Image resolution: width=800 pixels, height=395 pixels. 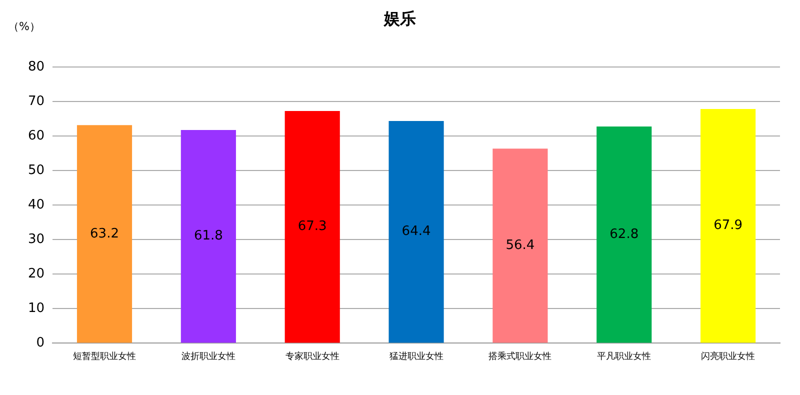 I want to click on y-tick-label: 80, so click(x=36, y=67).